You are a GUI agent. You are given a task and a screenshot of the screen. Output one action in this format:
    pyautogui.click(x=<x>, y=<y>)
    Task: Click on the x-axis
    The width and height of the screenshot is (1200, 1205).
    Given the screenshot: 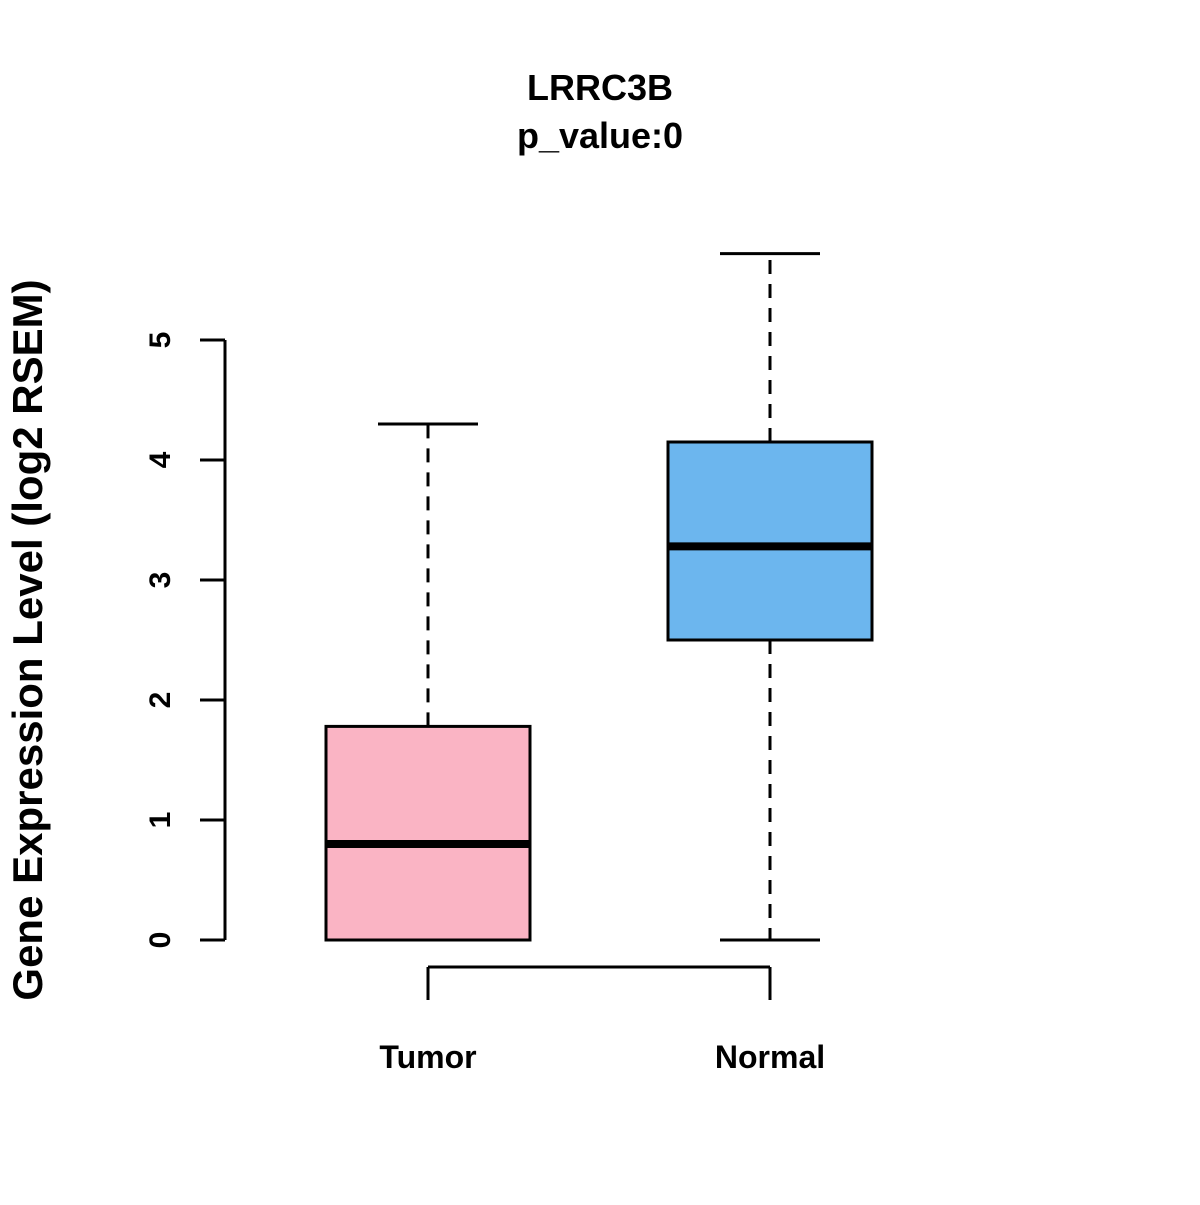 What is the action you would take?
    pyautogui.click(x=599, y=982)
    